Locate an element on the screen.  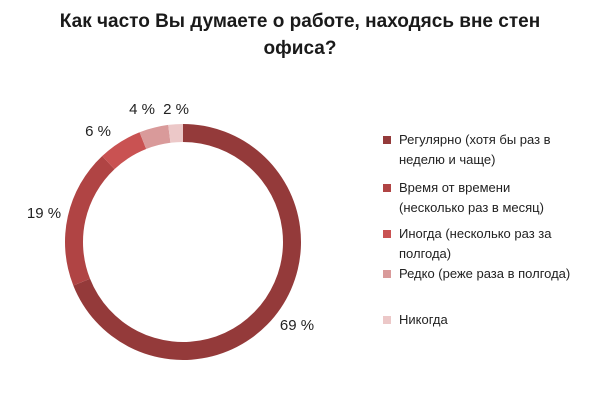
legend-item-sometimes: Время от времени (несколько раз в месяц) is located at coordinates (463, 198).